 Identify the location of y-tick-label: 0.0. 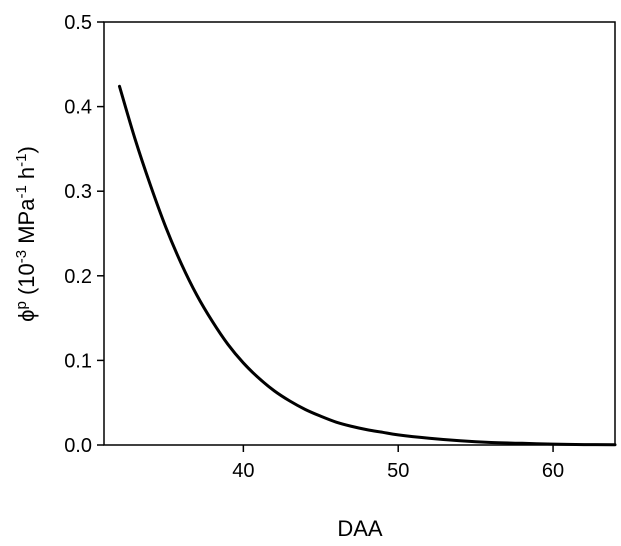
(78, 446).